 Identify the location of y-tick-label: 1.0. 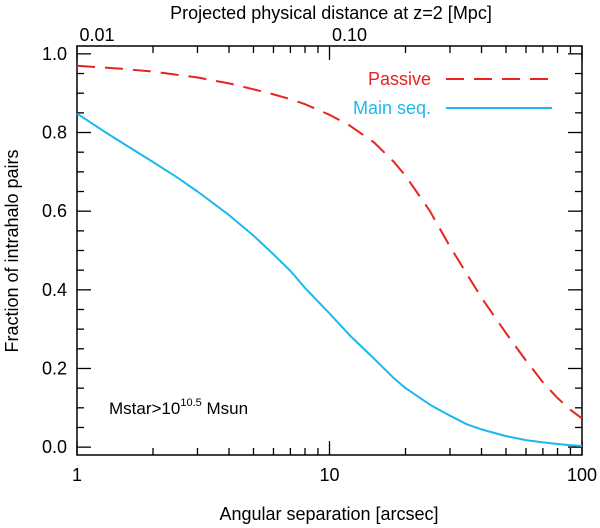
(54, 54).